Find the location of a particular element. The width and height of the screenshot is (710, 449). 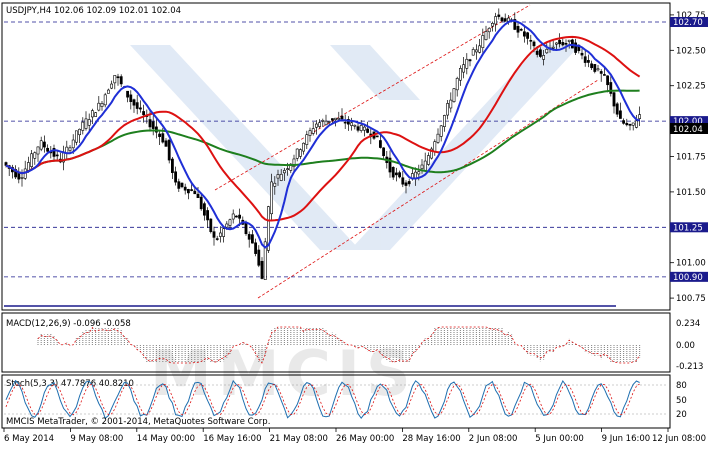

time-tick-label: 2 Jun 08:00 is located at coordinates (493, 439).